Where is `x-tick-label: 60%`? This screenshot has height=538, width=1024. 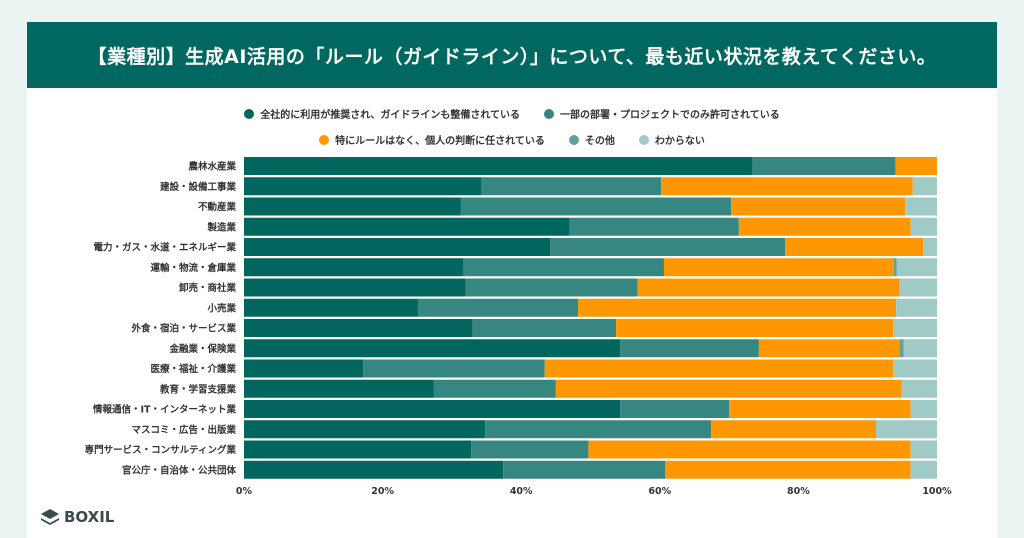
x-tick-label: 60% is located at coordinates (659, 491).